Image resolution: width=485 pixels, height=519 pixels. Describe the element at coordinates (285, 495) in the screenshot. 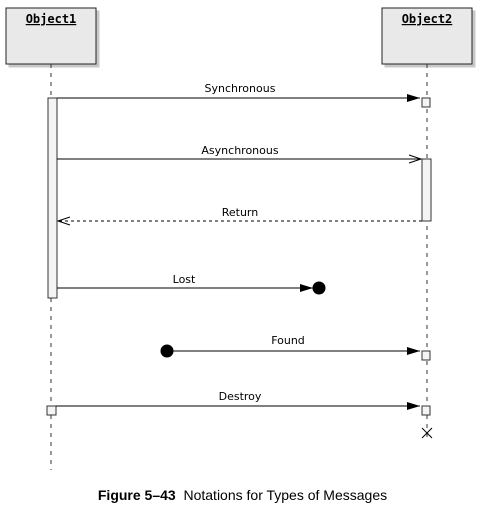

I see `figure-caption-text: Notations for Types of Messages` at that location.